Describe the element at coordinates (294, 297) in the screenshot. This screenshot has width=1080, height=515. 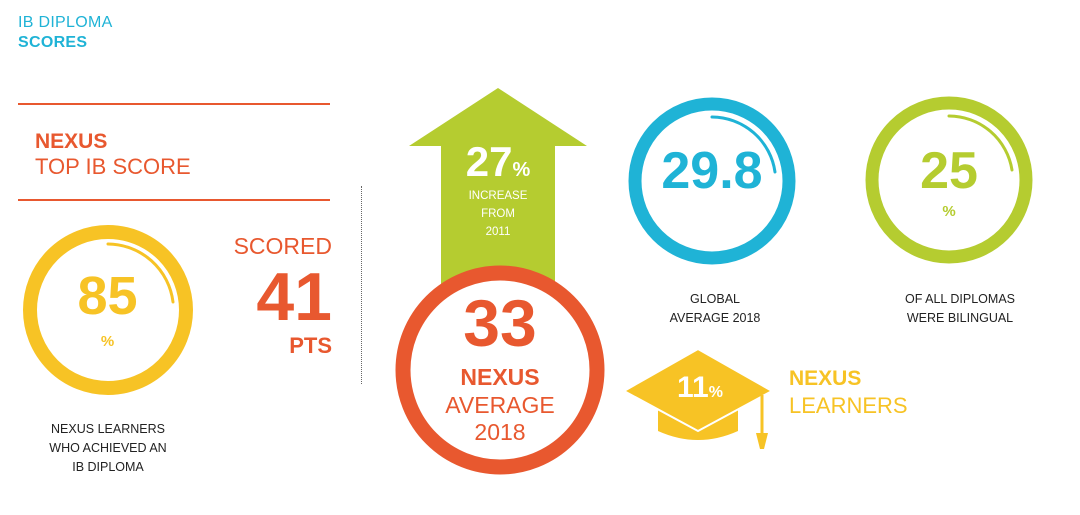
I see `top-score-points: 41` at that location.